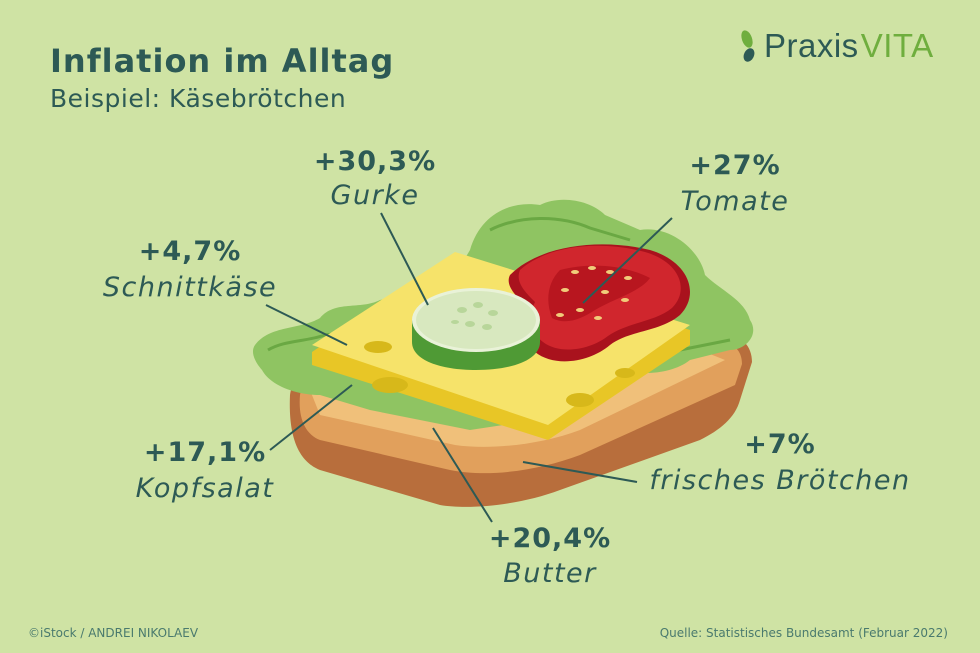 This screenshot has width=980, height=653. What do you see at coordinates (404, 259) in the screenshot?
I see `leader-line-gurke` at bounding box center [404, 259].